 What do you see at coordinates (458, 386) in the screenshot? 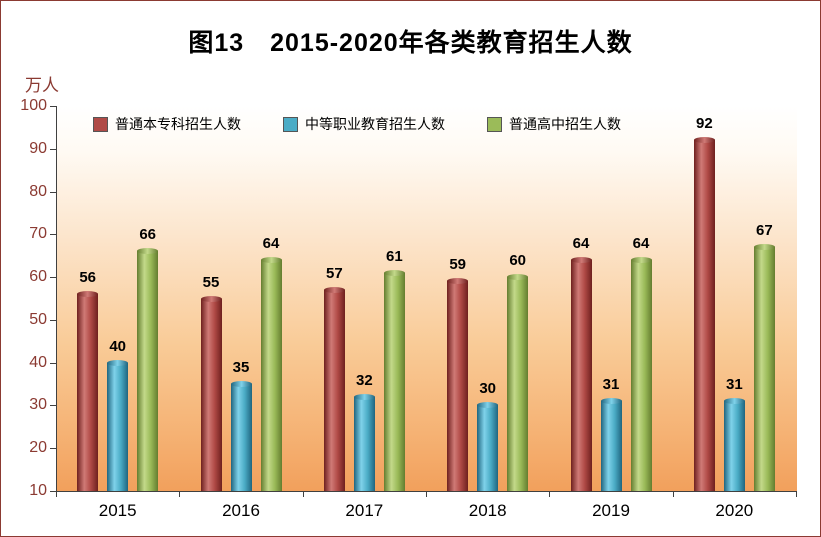
I see `bar-2018-series1` at bounding box center [458, 386].